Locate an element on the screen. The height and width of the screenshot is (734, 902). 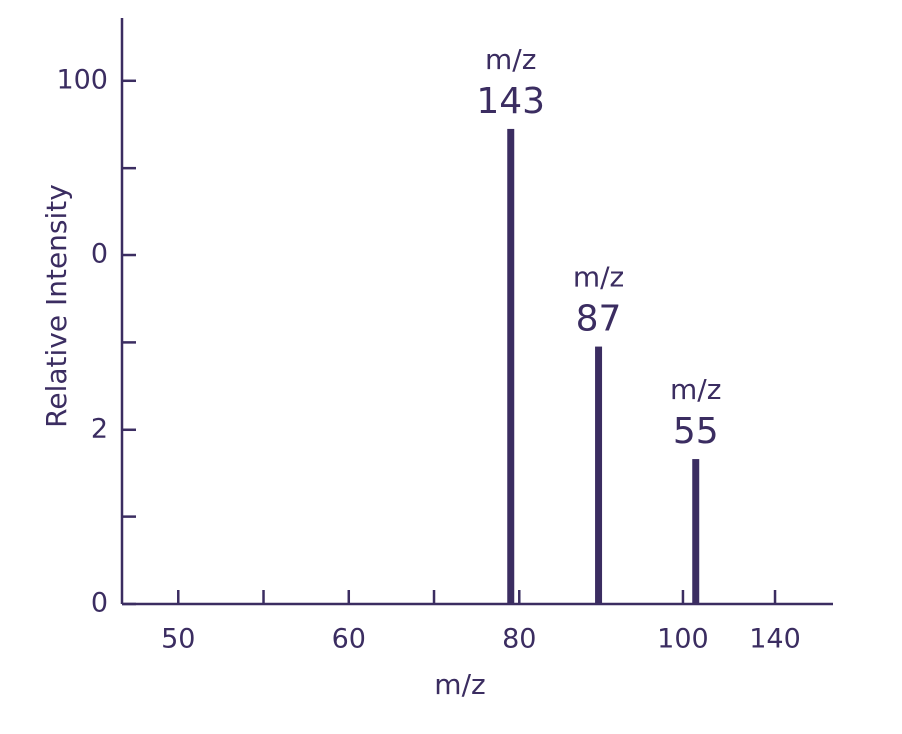
x-tick-label: 60 is located at coordinates (349, 639).